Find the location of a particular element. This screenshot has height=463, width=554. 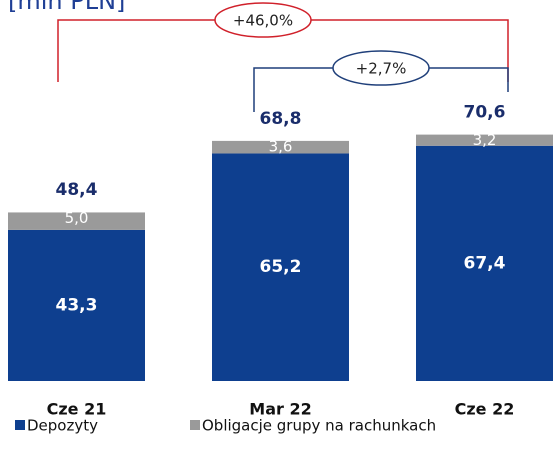

x-tick-label: Mar 22 is located at coordinates (280, 409).